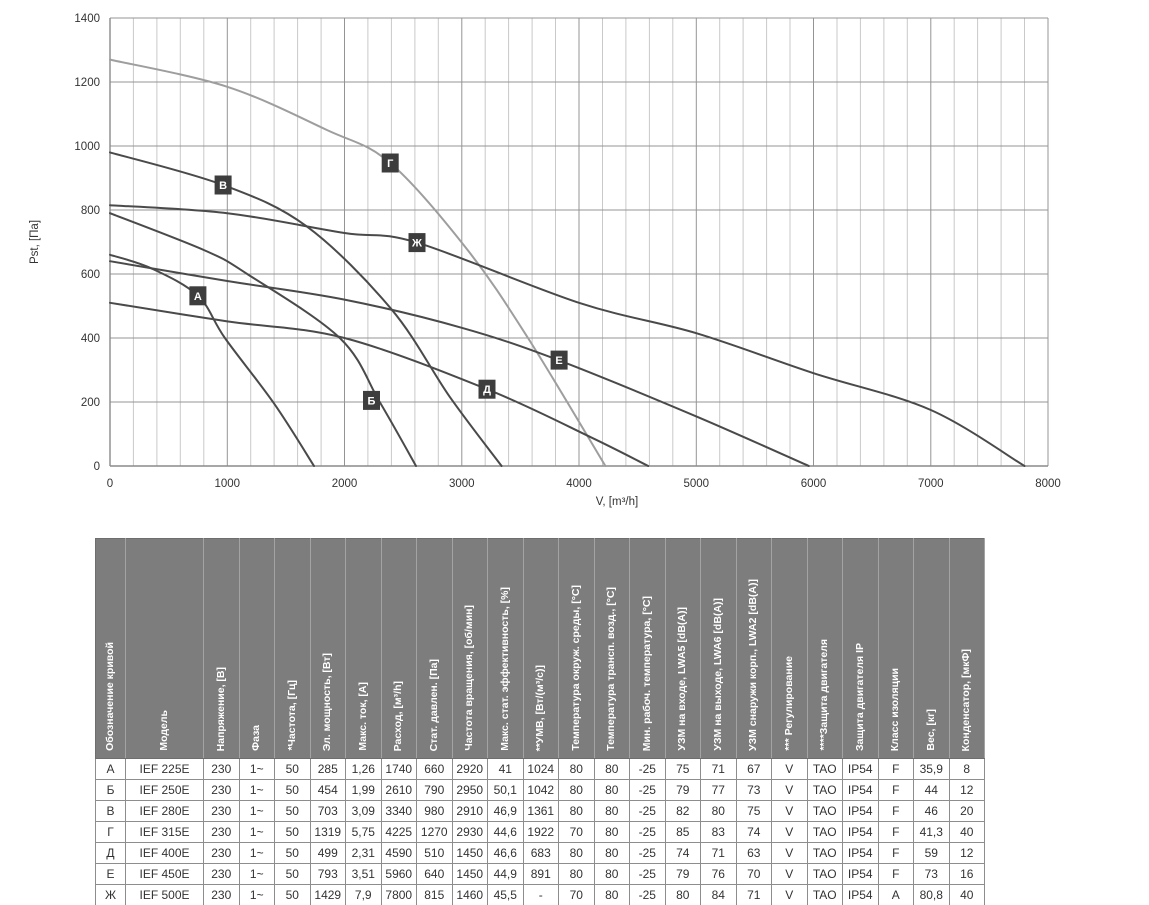 The width and height of the screenshot is (1149, 905). I want to click on column-header-label: Класс изоляции, so click(895, 709).